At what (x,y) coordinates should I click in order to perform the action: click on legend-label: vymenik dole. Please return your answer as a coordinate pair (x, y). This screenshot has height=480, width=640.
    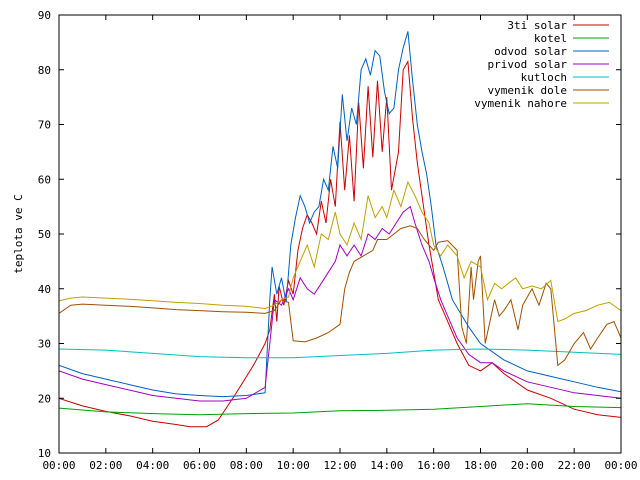
    Looking at the image, I should click on (527, 90).